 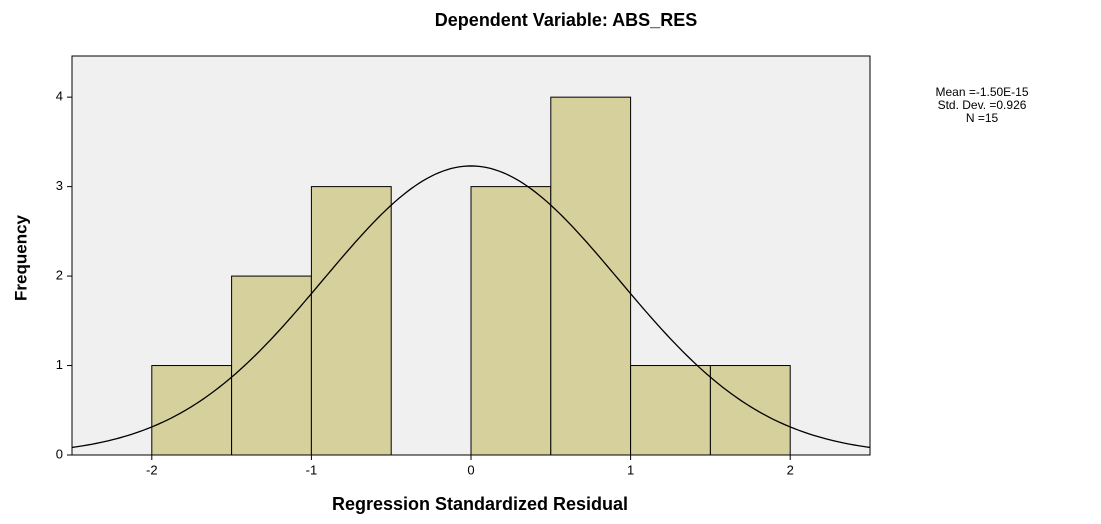 What do you see at coordinates (59, 185) in the screenshot?
I see `y-tick-label: 3` at bounding box center [59, 185].